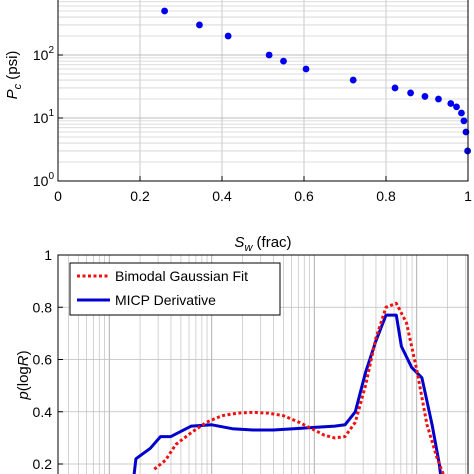 Image resolution: width=474 pixels, height=474 pixels. What do you see at coordinates (468, 196) in the screenshot?
I see `top-x-tick-label: 1` at bounding box center [468, 196].